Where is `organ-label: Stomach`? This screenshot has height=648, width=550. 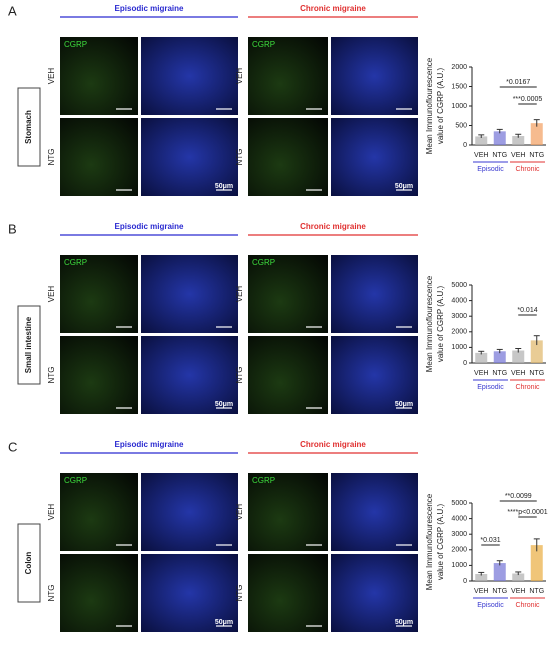
organ-label: Stomach is located at coordinates (28, 127).